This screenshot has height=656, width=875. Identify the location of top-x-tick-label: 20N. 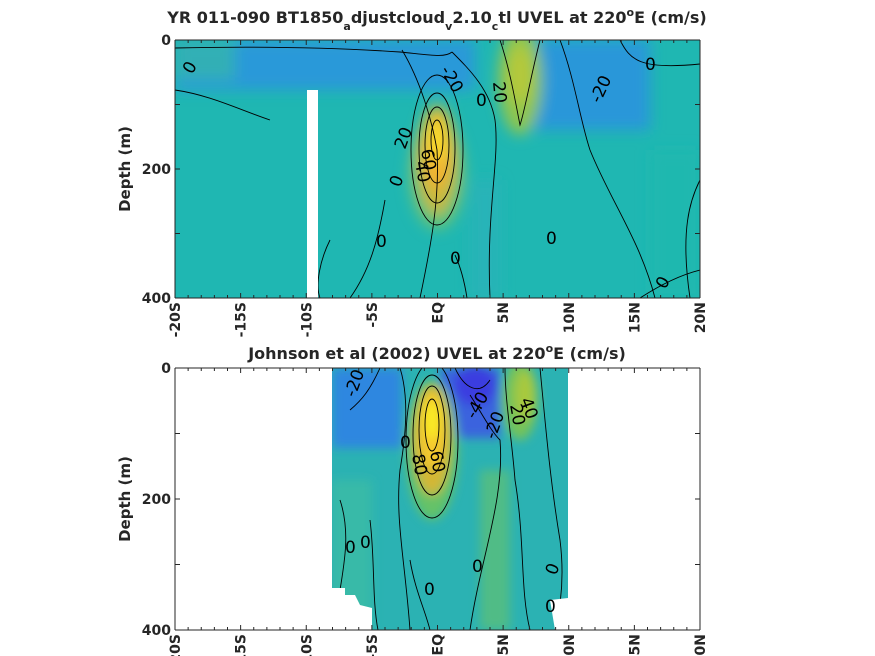
(701, 317).